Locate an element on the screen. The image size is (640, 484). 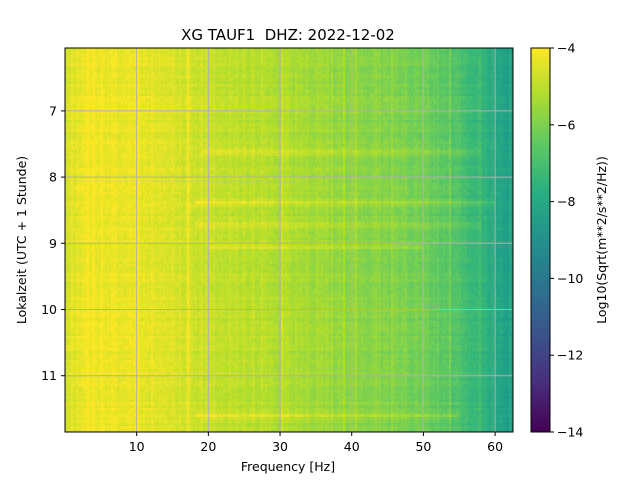
chart-title: XG TAUF1 DHZ: 2022-12-02 is located at coordinates (288, 35).